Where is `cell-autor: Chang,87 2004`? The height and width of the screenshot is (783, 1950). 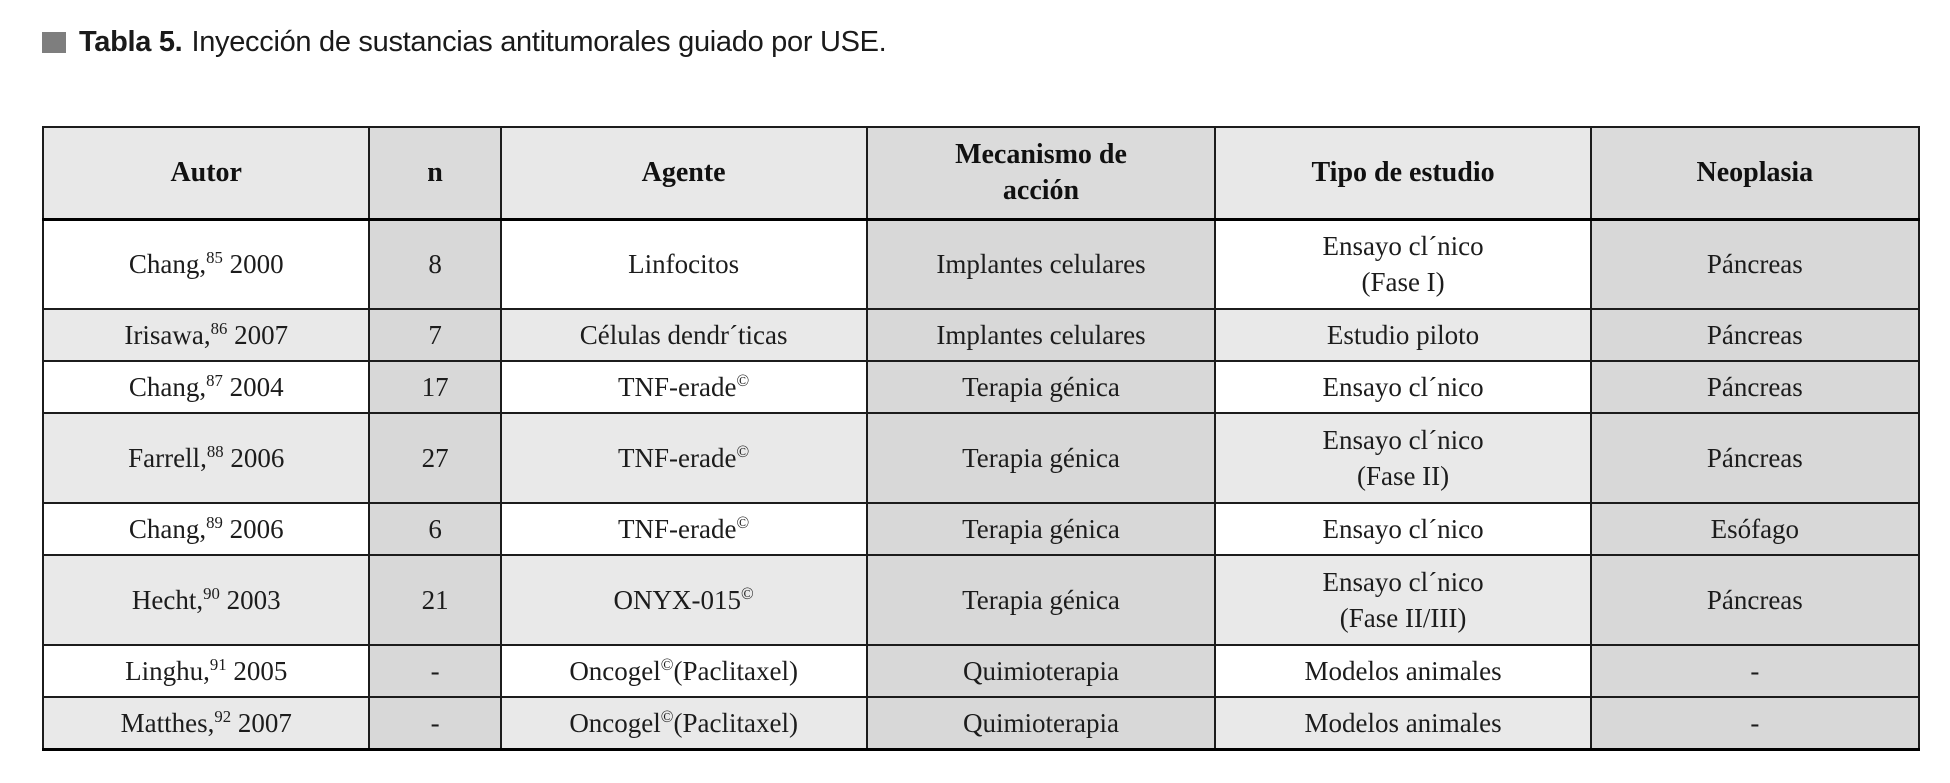
cell-autor: Chang,87 2004 is located at coordinates (206, 387).